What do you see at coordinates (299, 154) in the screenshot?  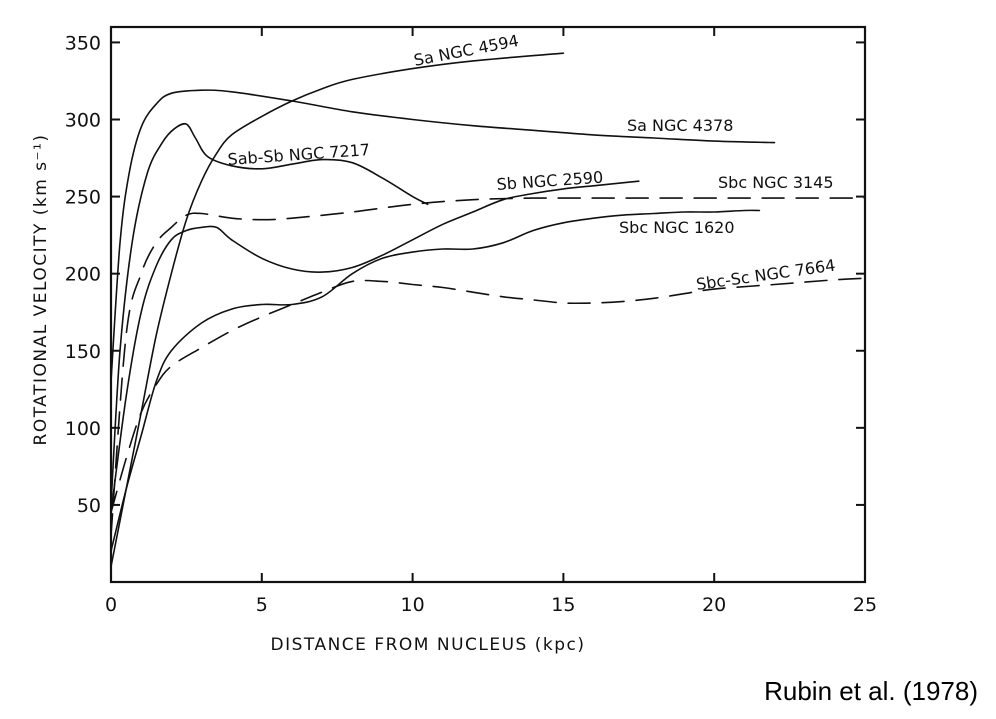 I see `series-label-sab-sb-ngc-7217: Sab-Sb NGC 7217` at bounding box center [299, 154].